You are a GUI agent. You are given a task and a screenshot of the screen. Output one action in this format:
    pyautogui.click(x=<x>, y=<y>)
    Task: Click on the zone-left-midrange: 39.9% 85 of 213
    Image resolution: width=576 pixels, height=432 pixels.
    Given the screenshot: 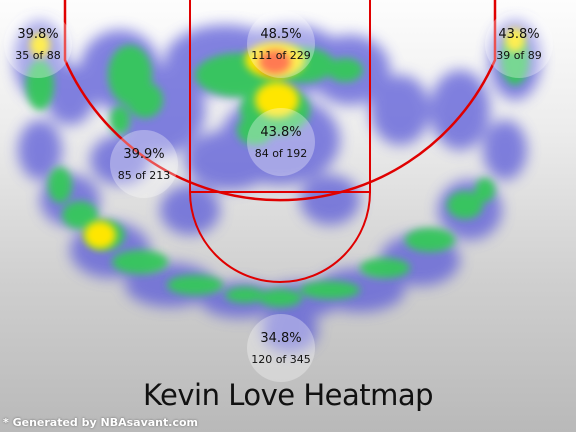 What is the action you would take?
    pyautogui.click(x=144, y=164)
    